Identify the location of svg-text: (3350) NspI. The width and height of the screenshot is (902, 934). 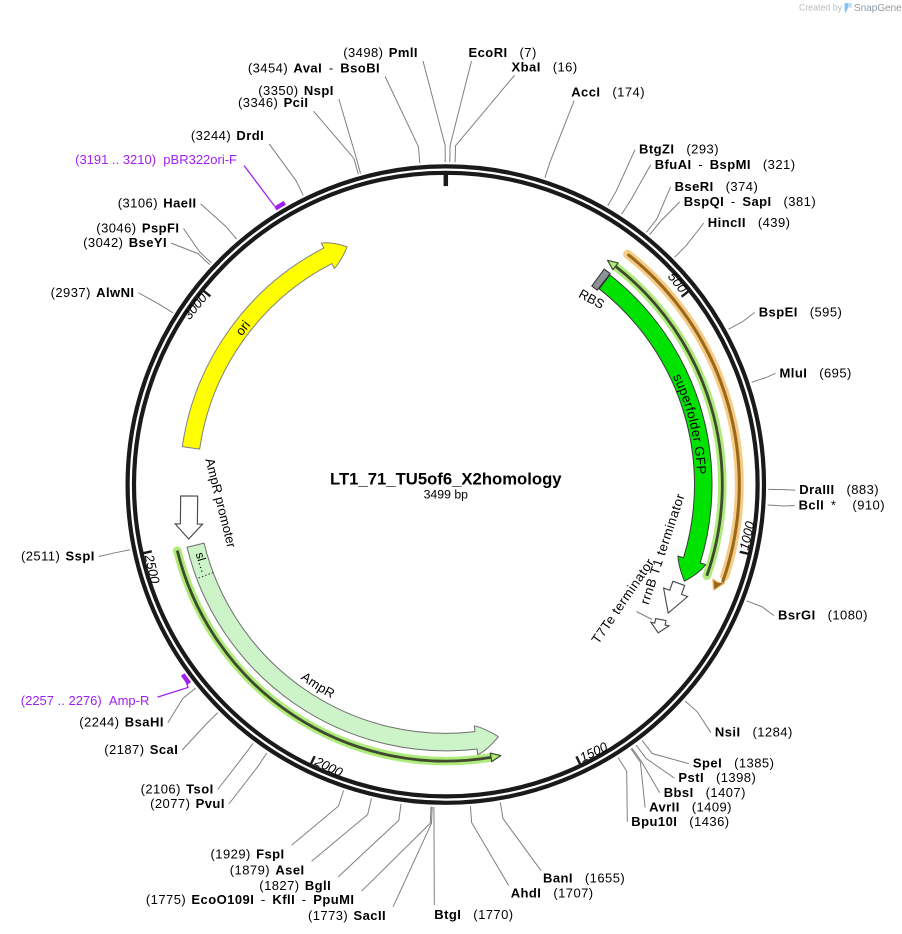
(296, 90).